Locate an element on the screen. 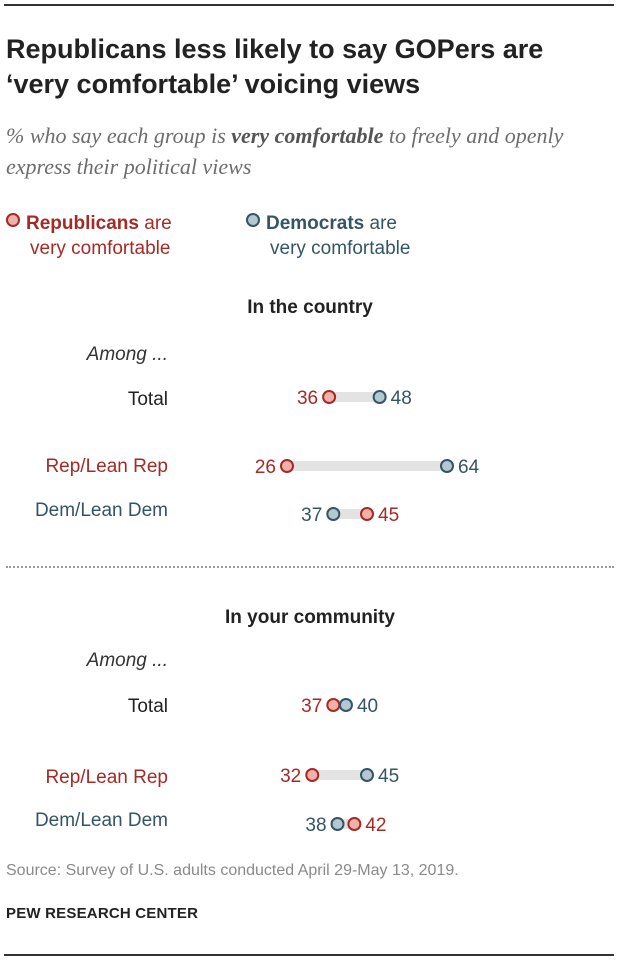 This screenshot has height=964, width=624. range-bar-p2-r3 is located at coordinates (346, 824).